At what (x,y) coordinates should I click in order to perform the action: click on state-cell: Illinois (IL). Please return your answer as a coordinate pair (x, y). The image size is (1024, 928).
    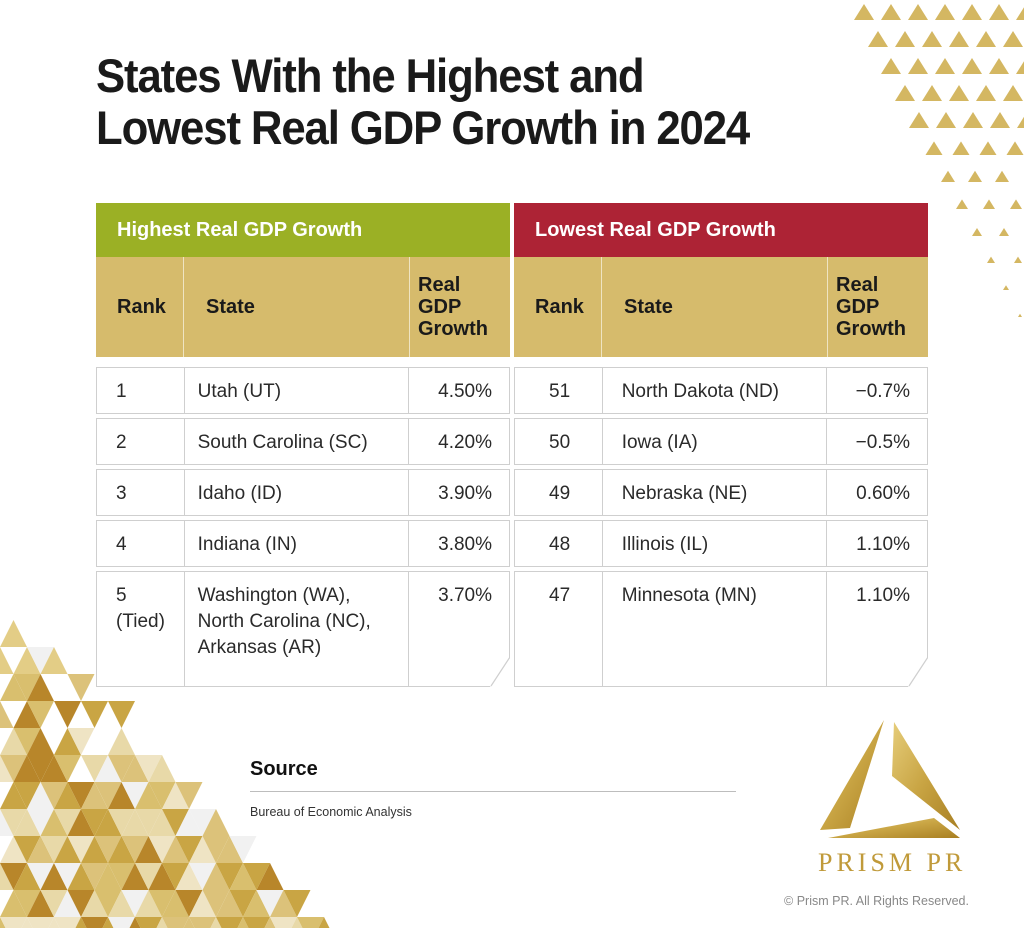
    Looking at the image, I should click on (715, 543).